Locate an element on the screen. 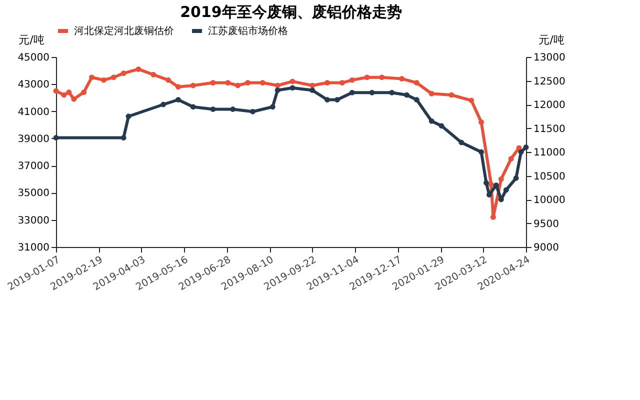 This screenshot has width=640, height=400. y2-tick-label: 12500 is located at coordinates (550, 82).